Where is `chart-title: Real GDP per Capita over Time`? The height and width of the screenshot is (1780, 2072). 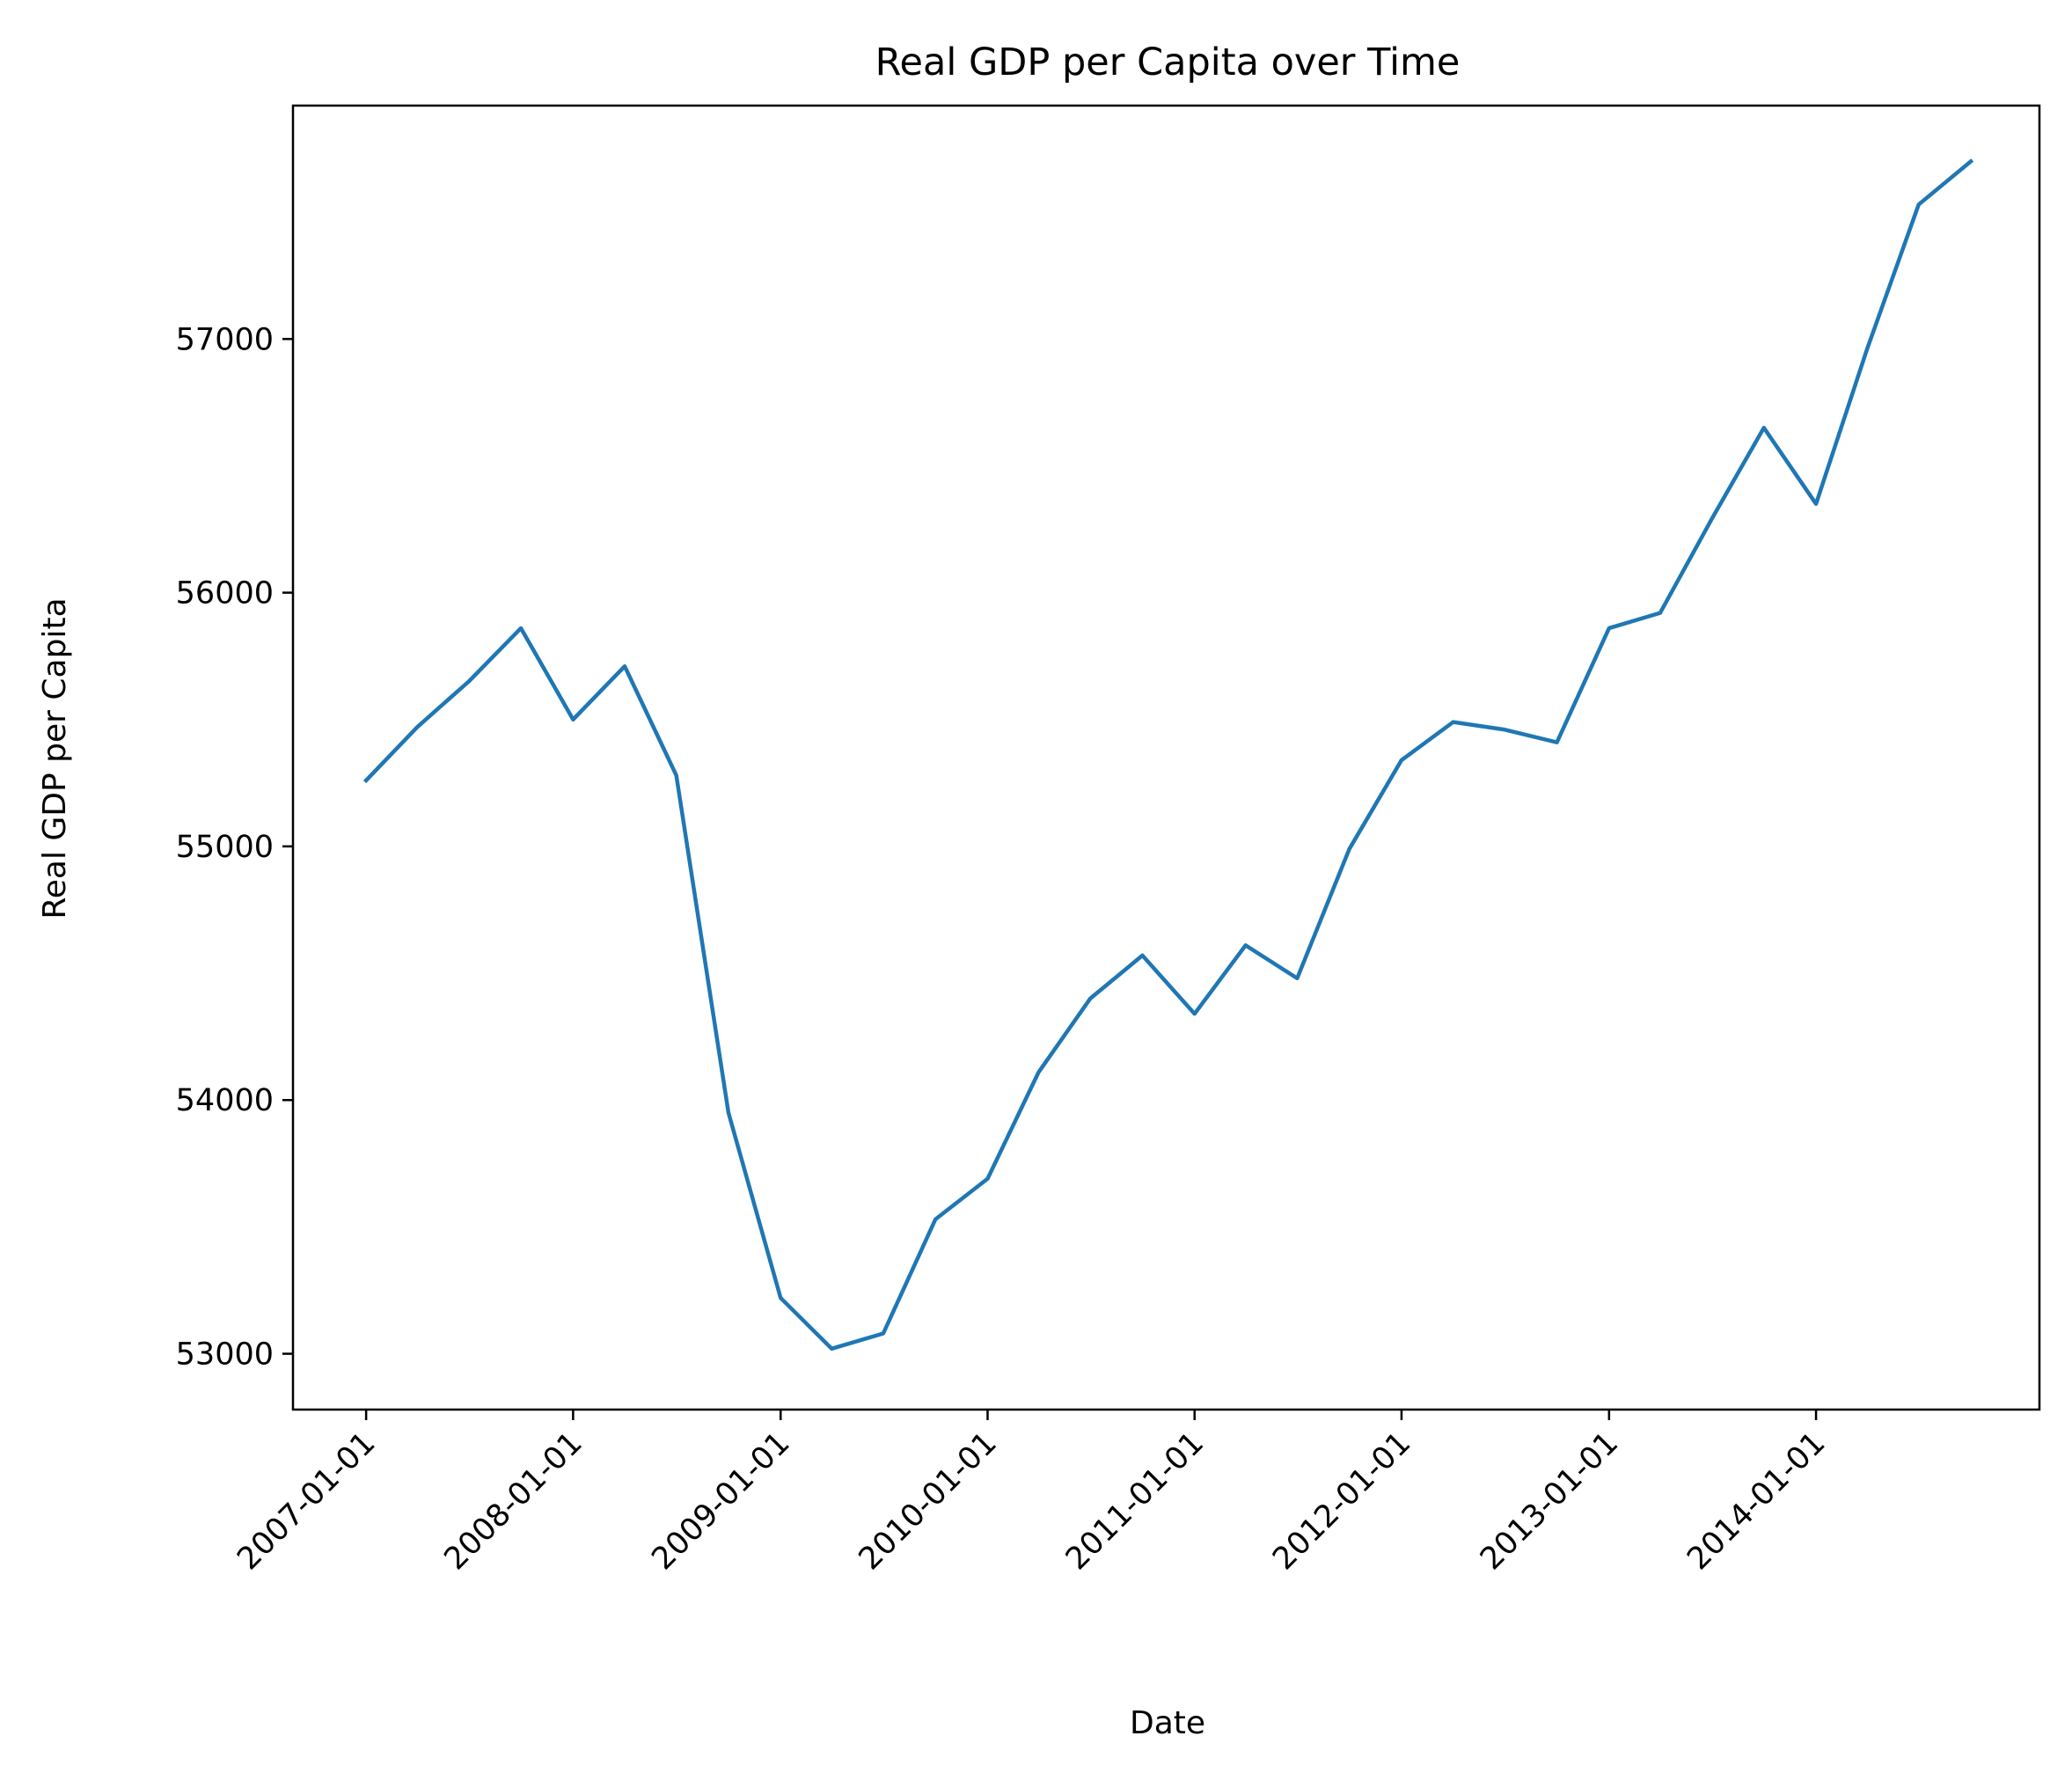
chart-title: Real GDP per Capita over Time is located at coordinates (1168, 62).